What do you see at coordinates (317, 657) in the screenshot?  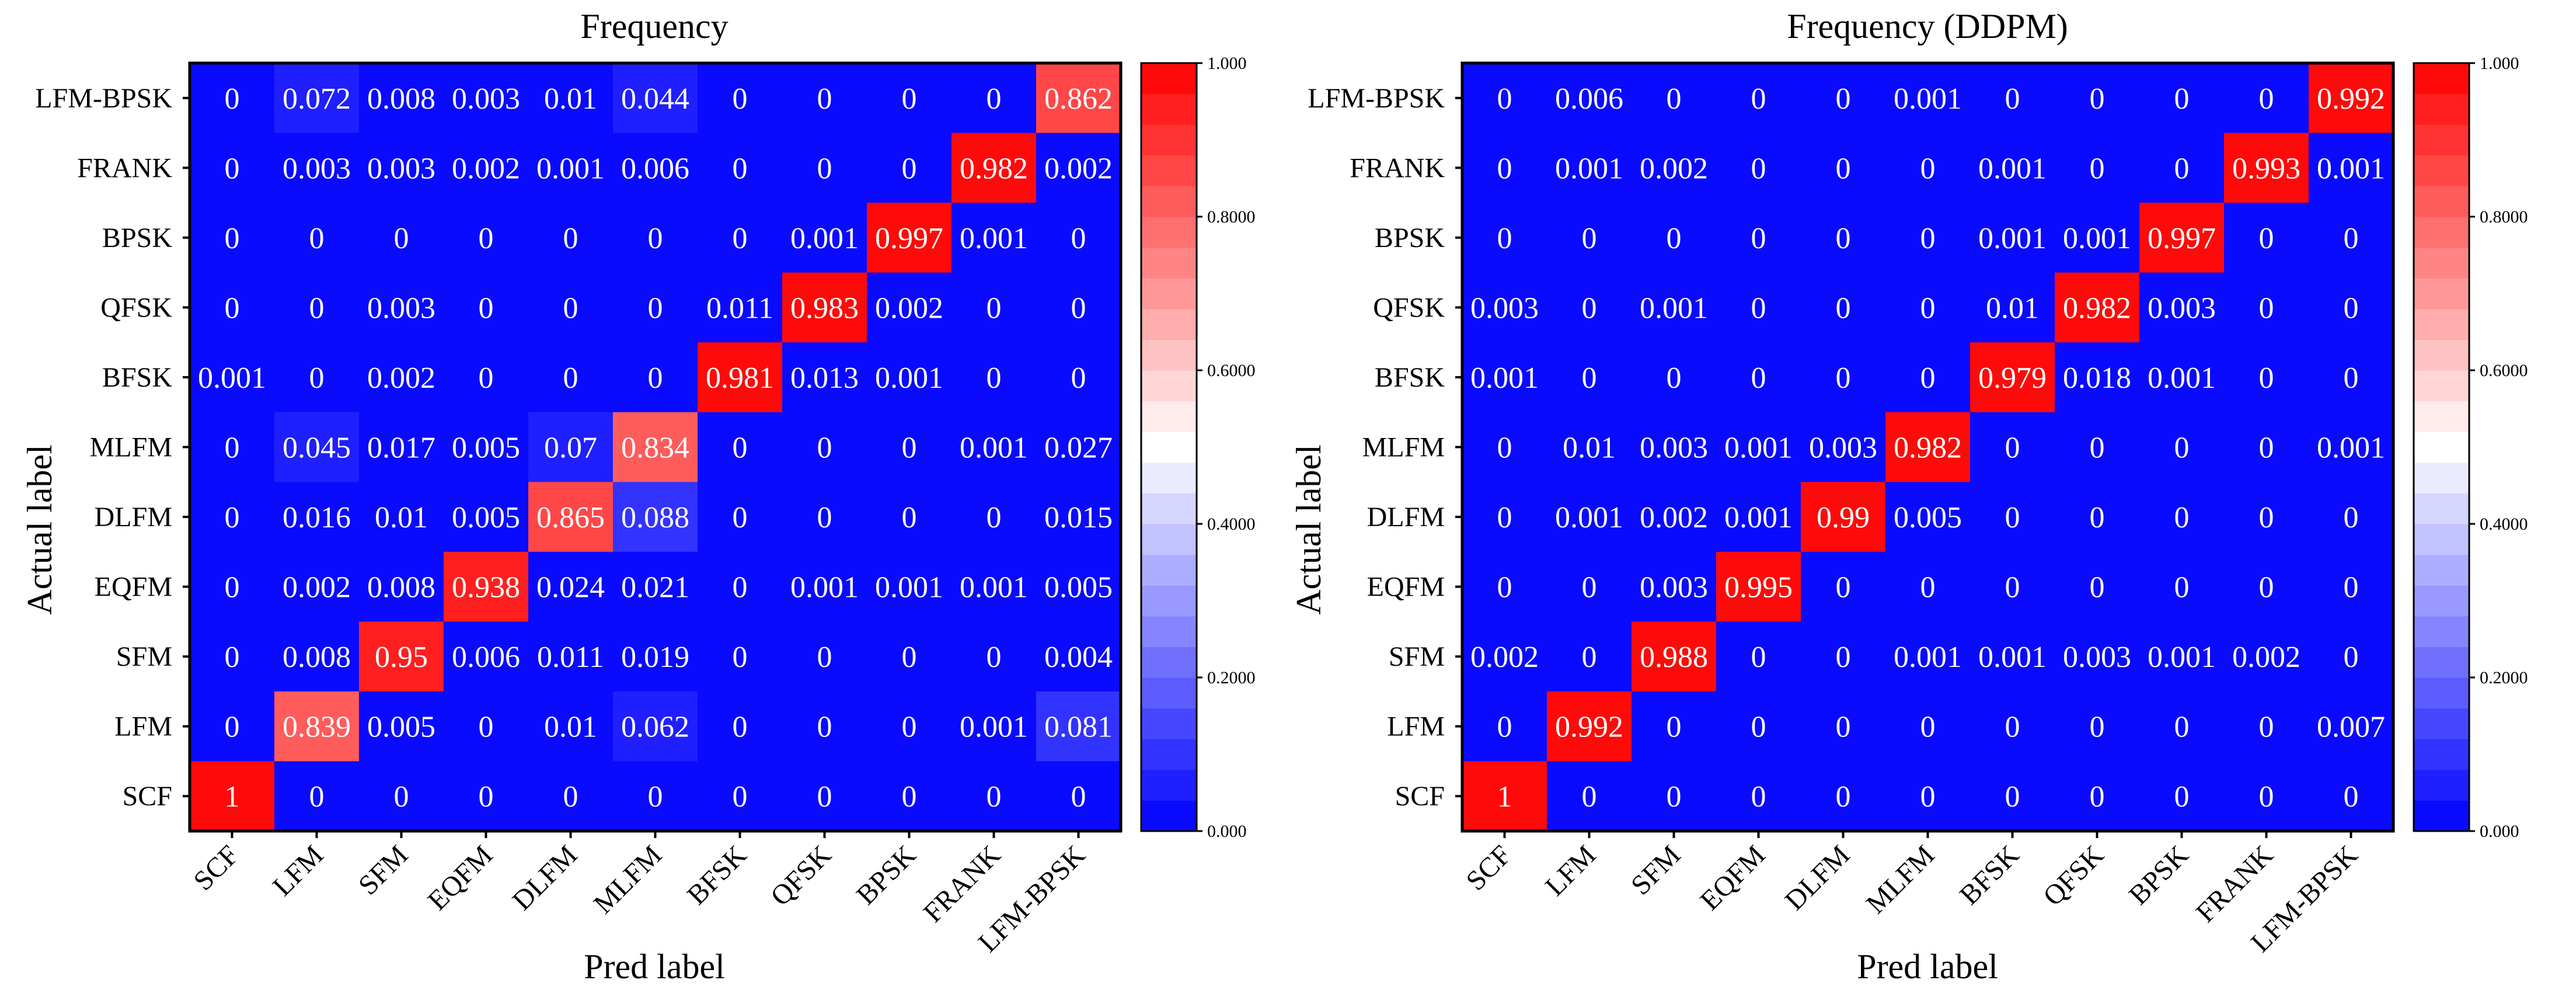 I see `cell-value-label: 0.008` at bounding box center [317, 657].